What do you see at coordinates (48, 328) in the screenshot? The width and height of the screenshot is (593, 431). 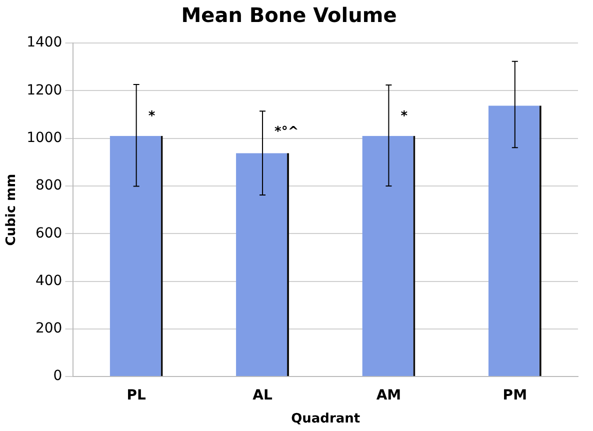 I see `y-tick-label: 200` at bounding box center [48, 328].